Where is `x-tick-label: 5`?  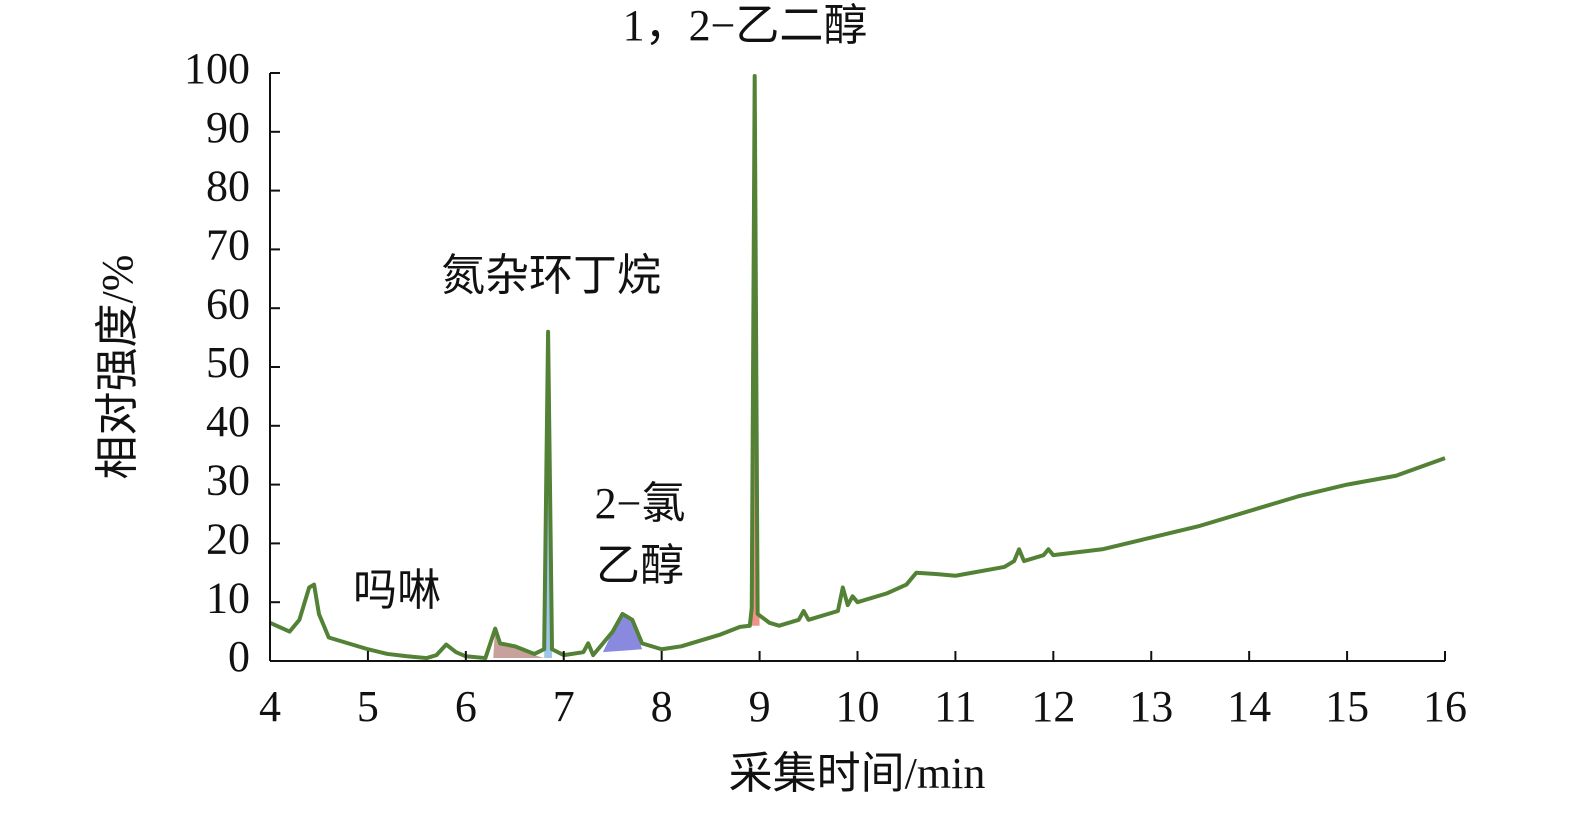
x-tick-label: 5 is located at coordinates (368, 706).